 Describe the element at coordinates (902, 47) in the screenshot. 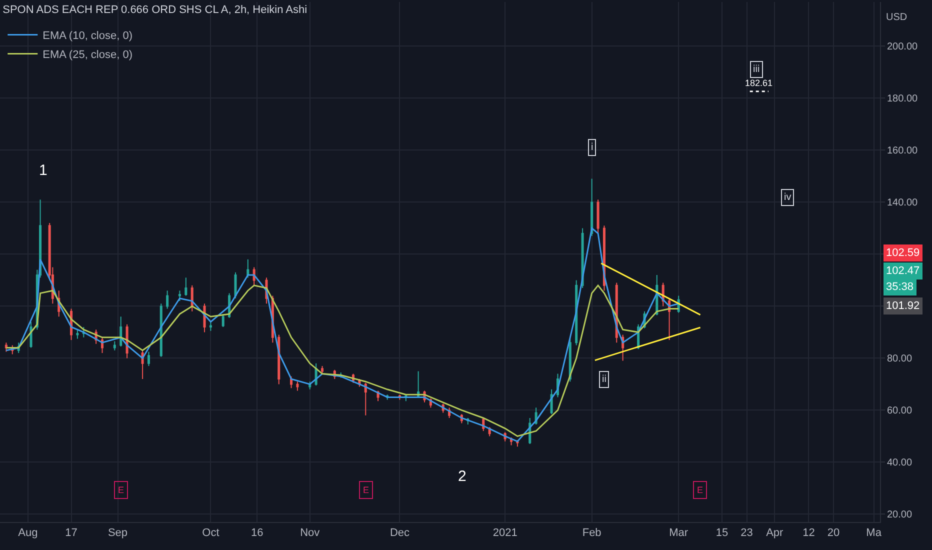

I see `y-tick-label: 200.00` at that location.